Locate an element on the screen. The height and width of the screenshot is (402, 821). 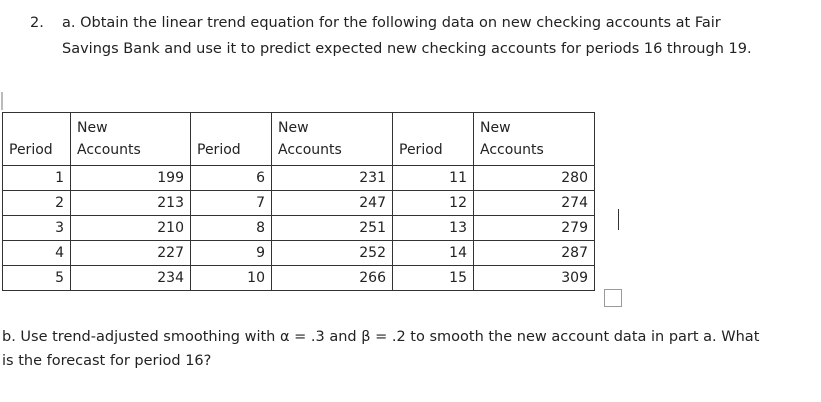
accounts-cell: 280 is located at coordinates (534, 178).